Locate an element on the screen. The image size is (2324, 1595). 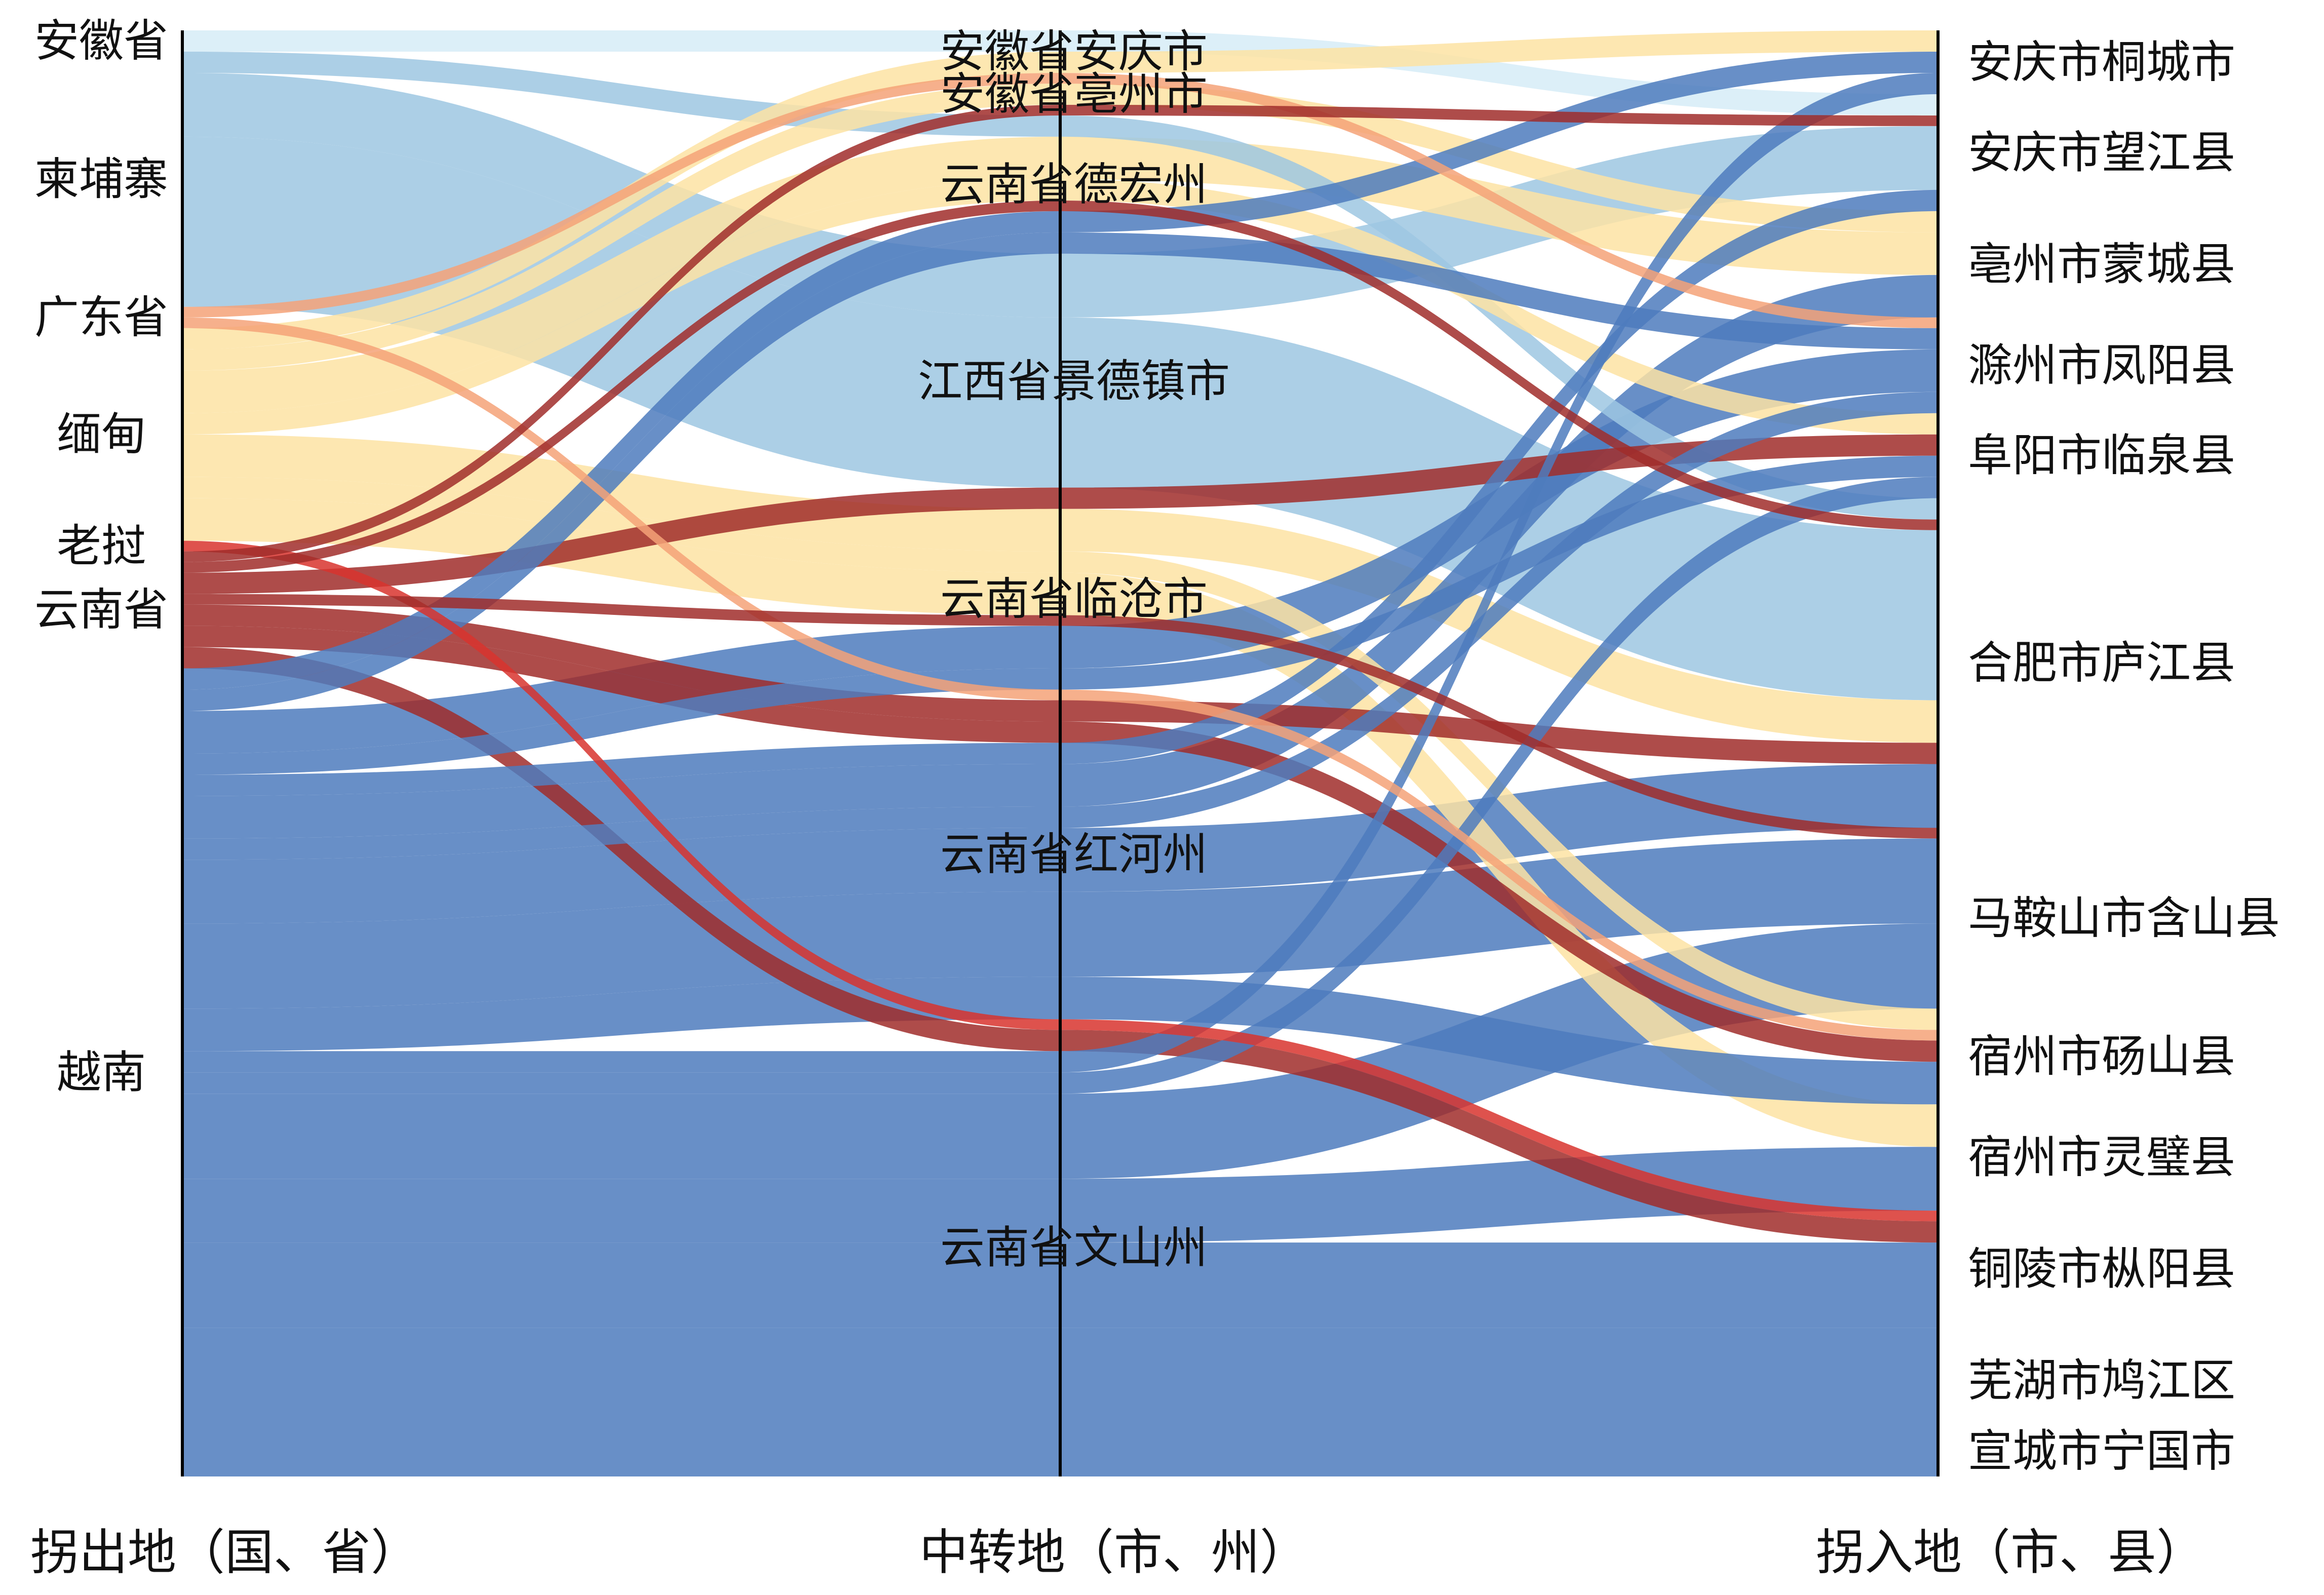
transit-node-label: 云南省临沧市 is located at coordinates (1074, 599).